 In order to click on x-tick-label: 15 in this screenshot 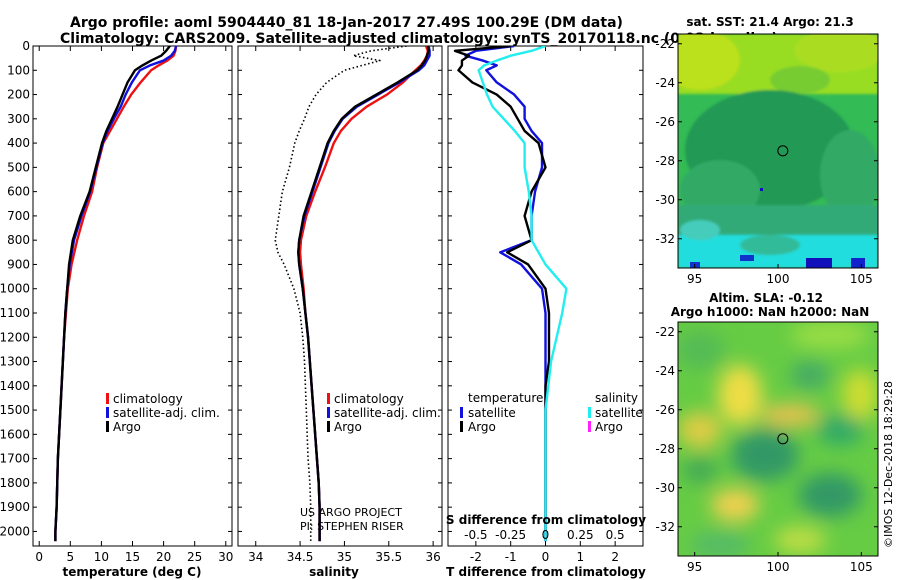, I will do `click(132, 557)`.